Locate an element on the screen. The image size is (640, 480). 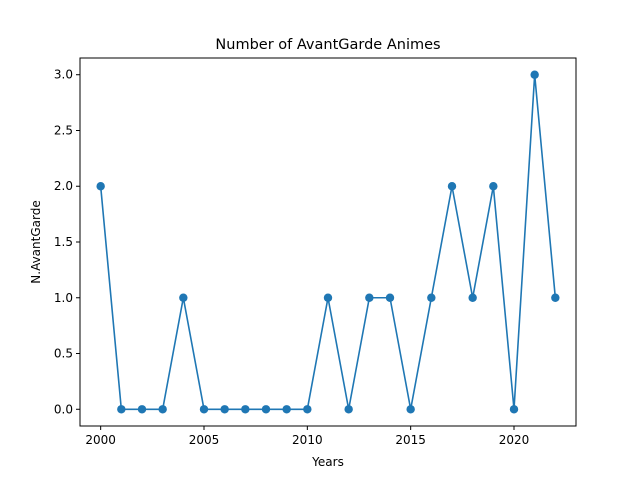
y-tick-label: 0.5 is located at coordinates (63, 354).